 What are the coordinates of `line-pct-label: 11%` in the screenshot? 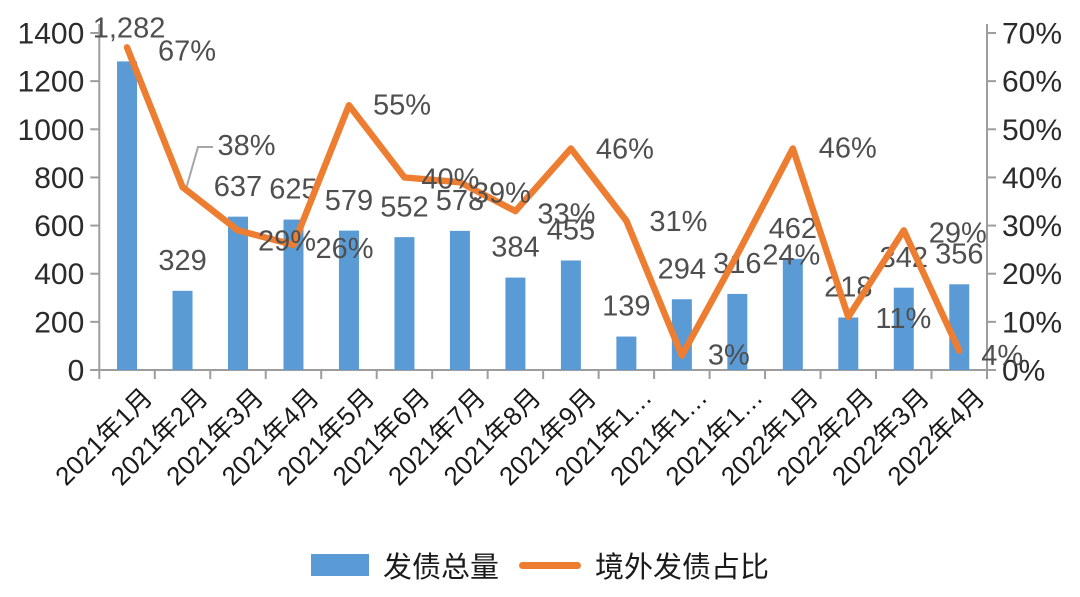 It's located at (903, 319).